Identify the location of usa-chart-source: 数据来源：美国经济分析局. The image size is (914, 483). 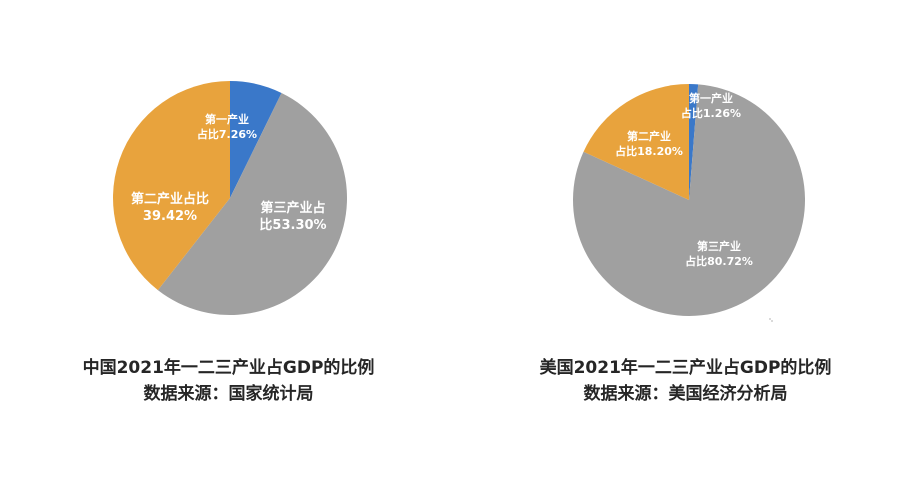
(685, 394).